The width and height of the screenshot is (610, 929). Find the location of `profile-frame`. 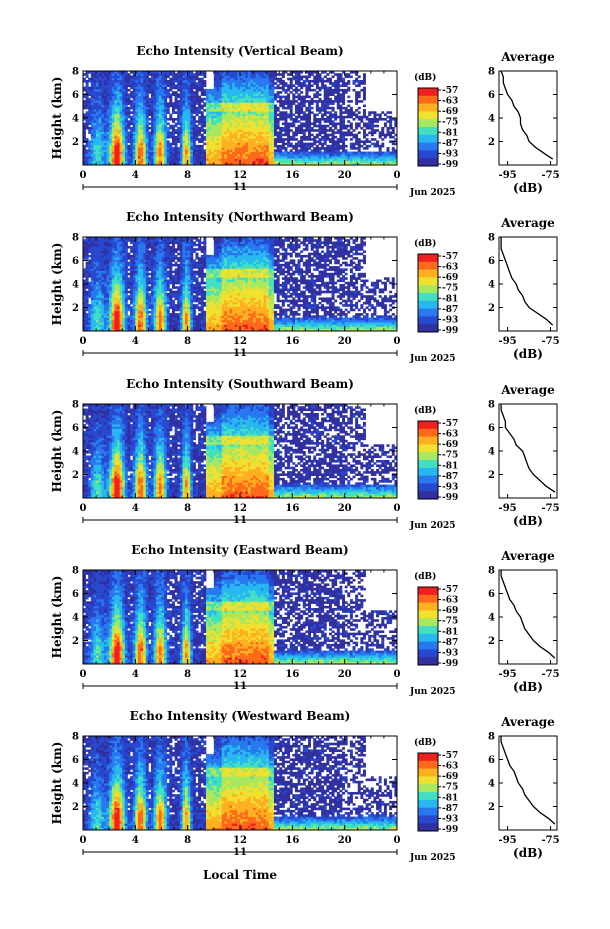

profile-frame is located at coordinates (528, 118).